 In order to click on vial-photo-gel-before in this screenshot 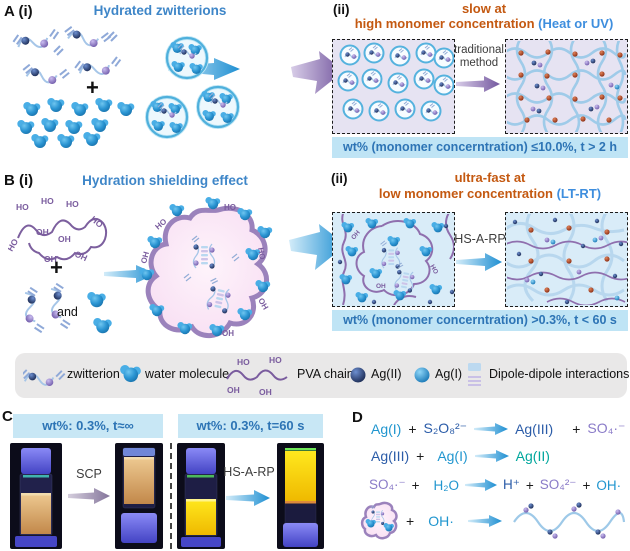, I will do `click(201, 496)`.